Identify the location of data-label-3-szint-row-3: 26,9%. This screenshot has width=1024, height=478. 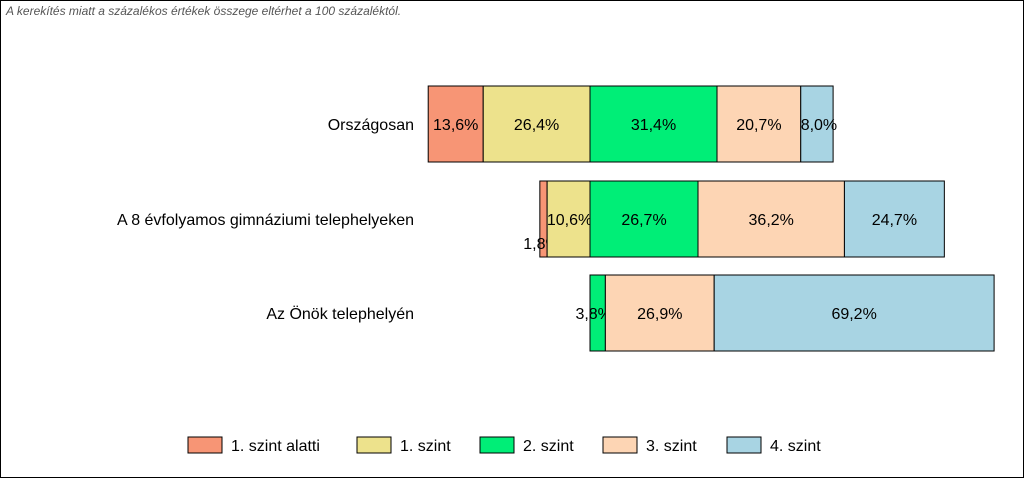
(659, 314).